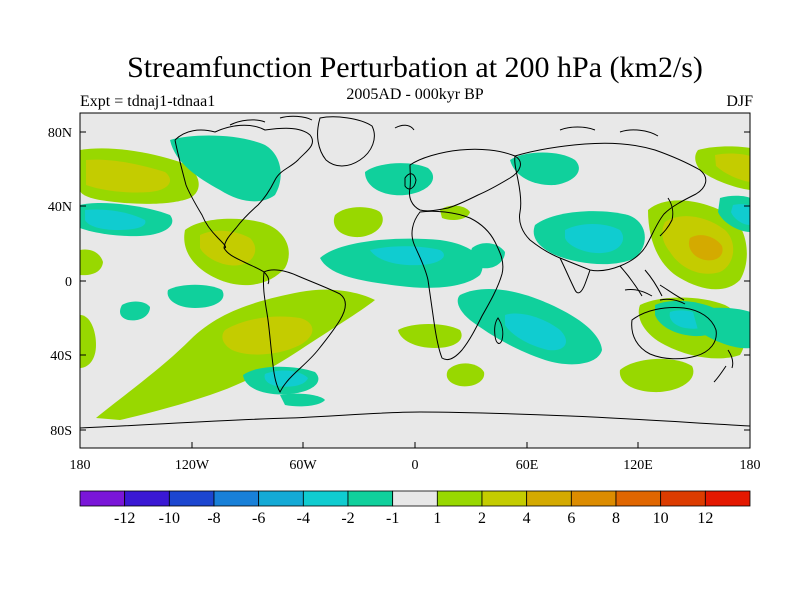  I want to click on colorbar-label: 8, so click(616, 518).